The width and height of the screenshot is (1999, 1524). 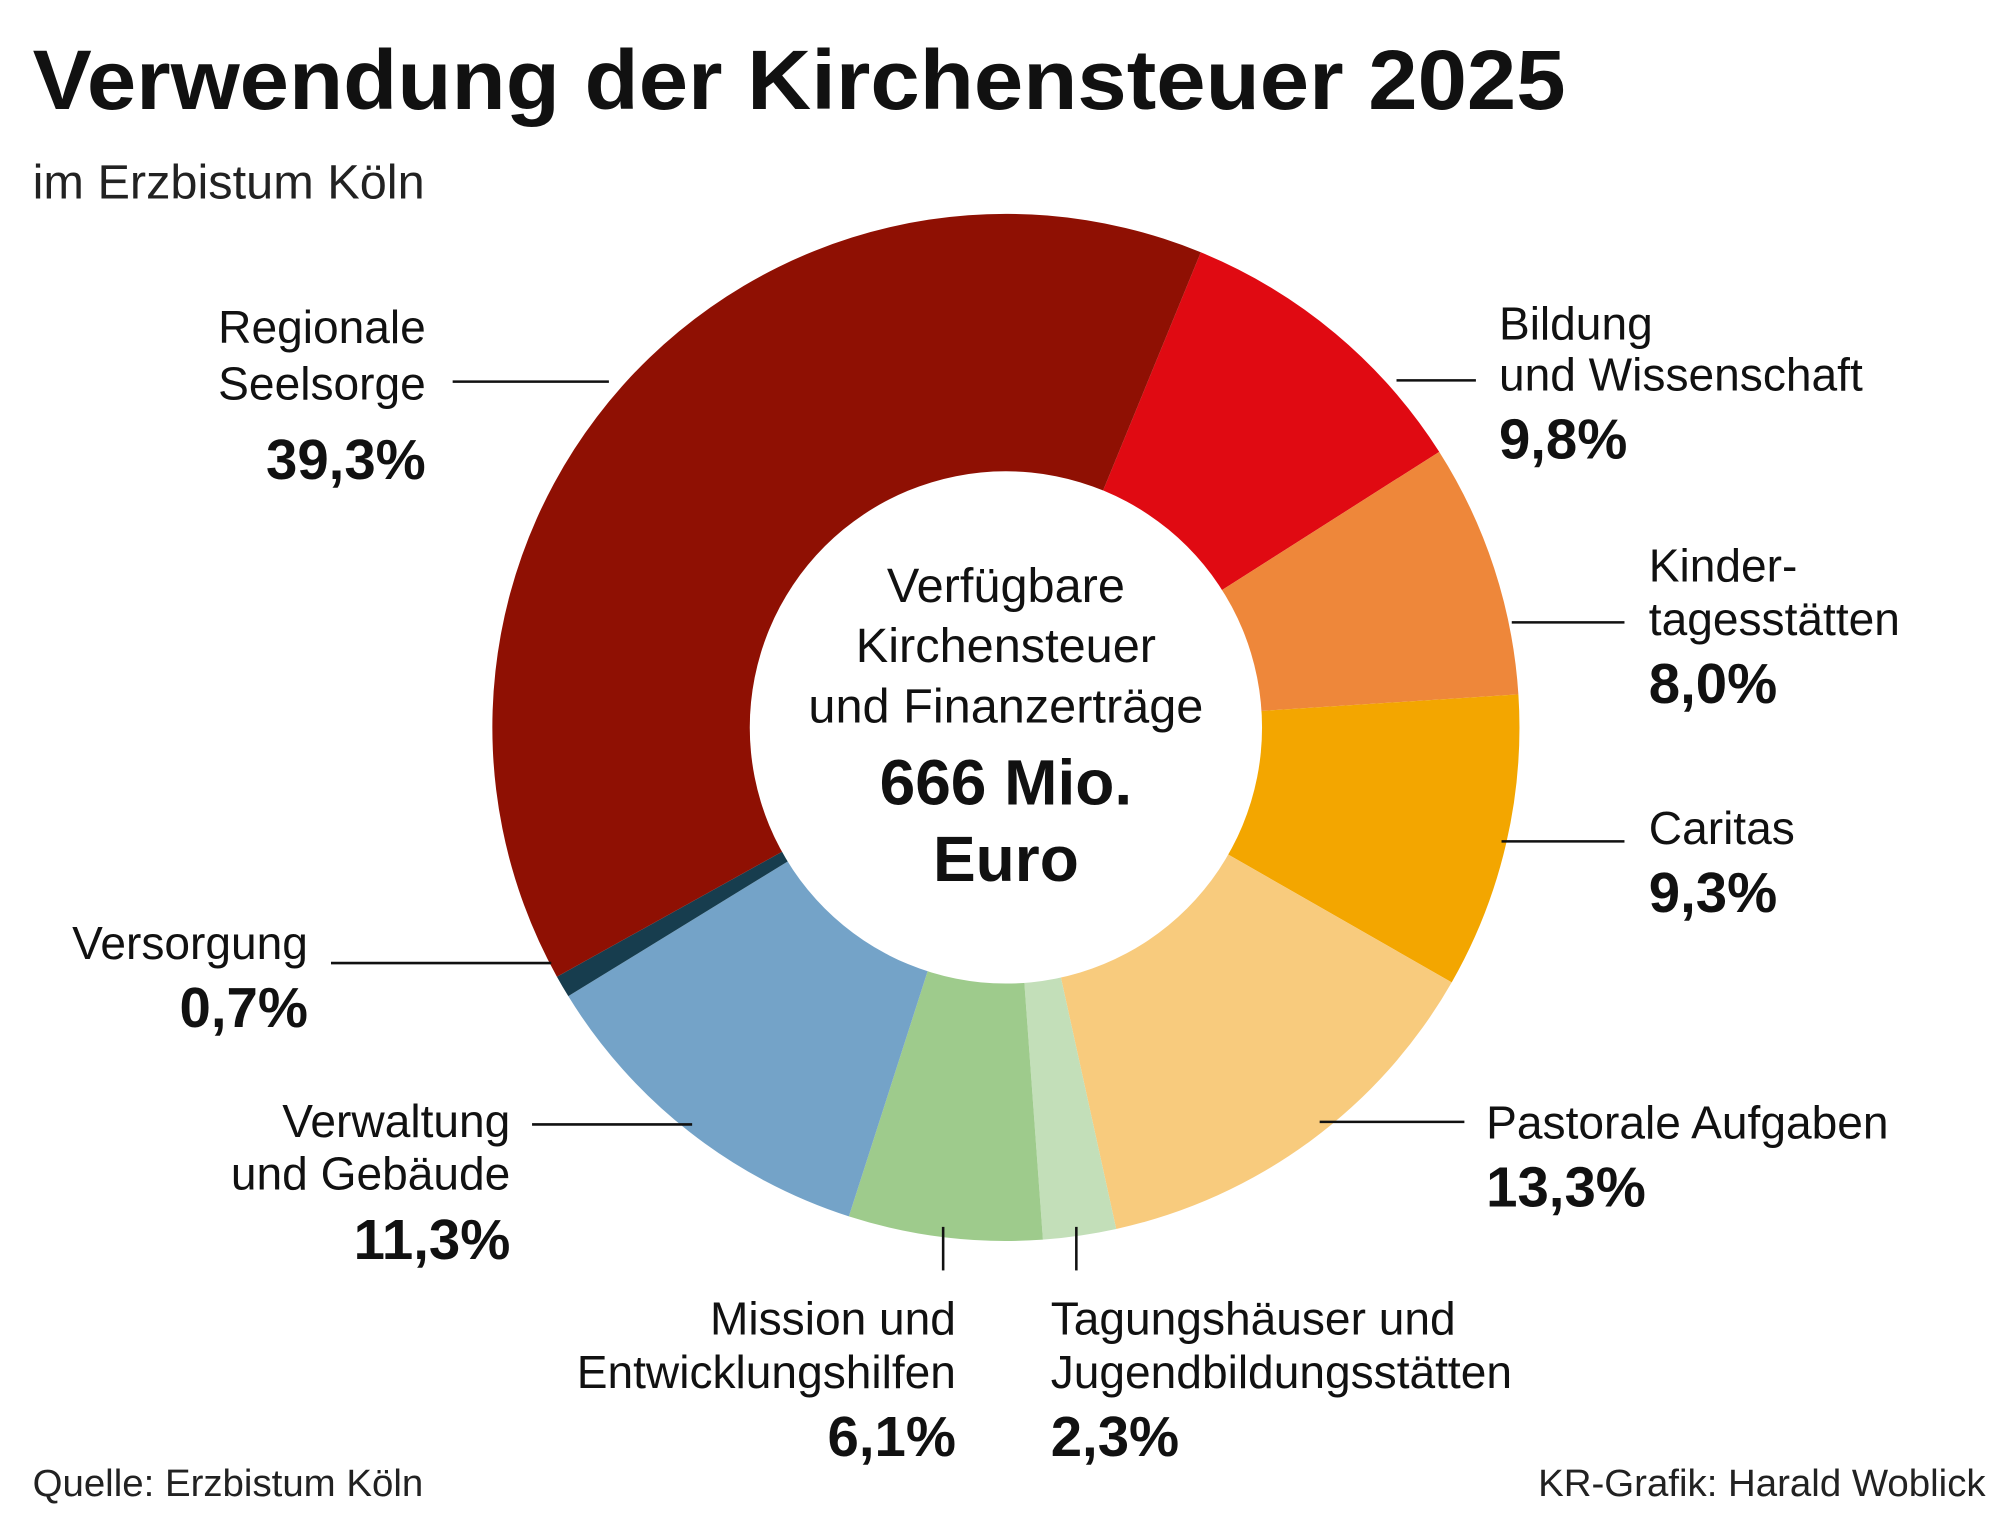 What do you see at coordinates (1713, 683) in the screenshot?
I see `slice-value-label: 8,0%` at bounding box center [1713, 683].